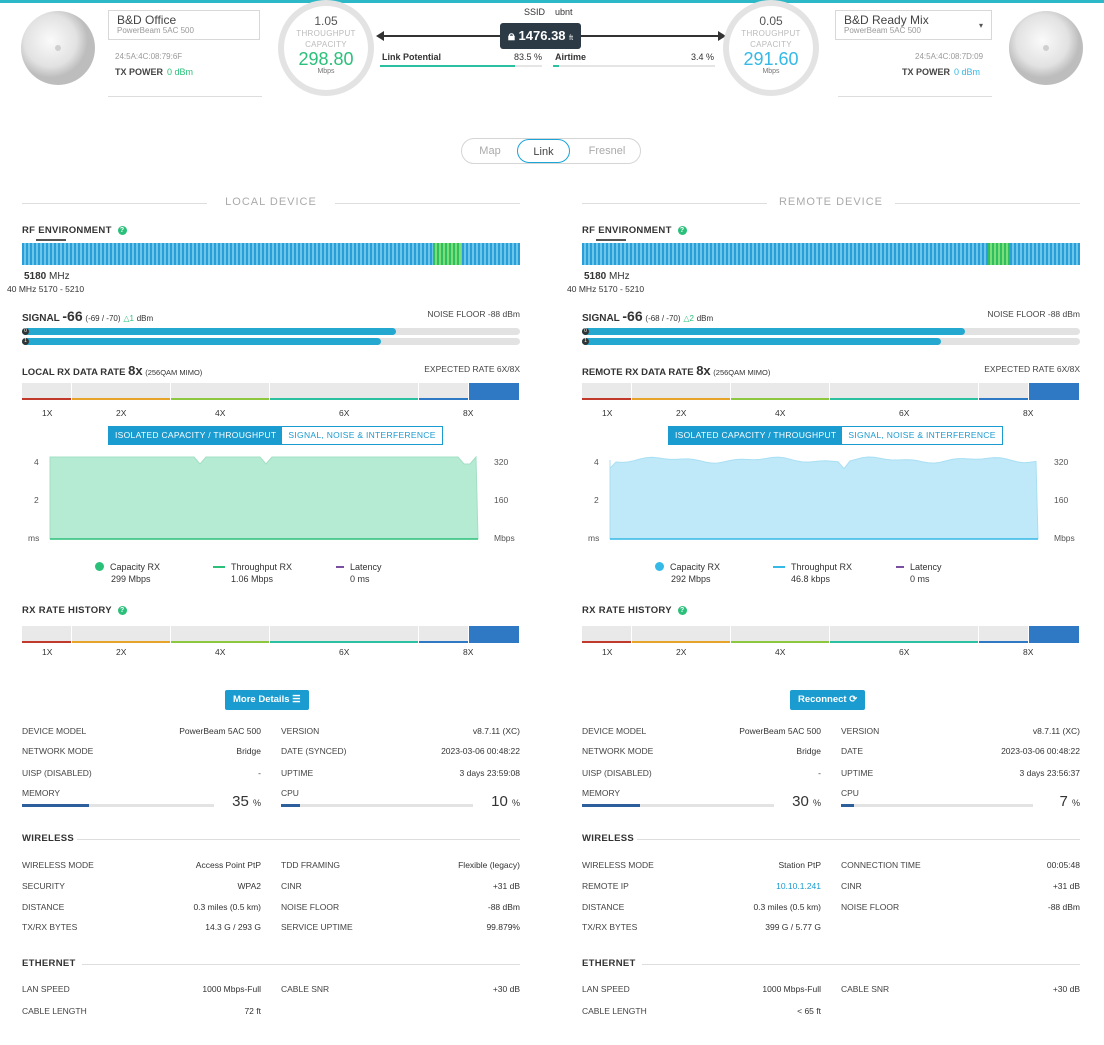 The width and height of the screenshot is (1104, 1045). Describe the element at coordinates (608, 838) in the screenshot. I see `remote-wireless-title: WIRELESS` at that location.